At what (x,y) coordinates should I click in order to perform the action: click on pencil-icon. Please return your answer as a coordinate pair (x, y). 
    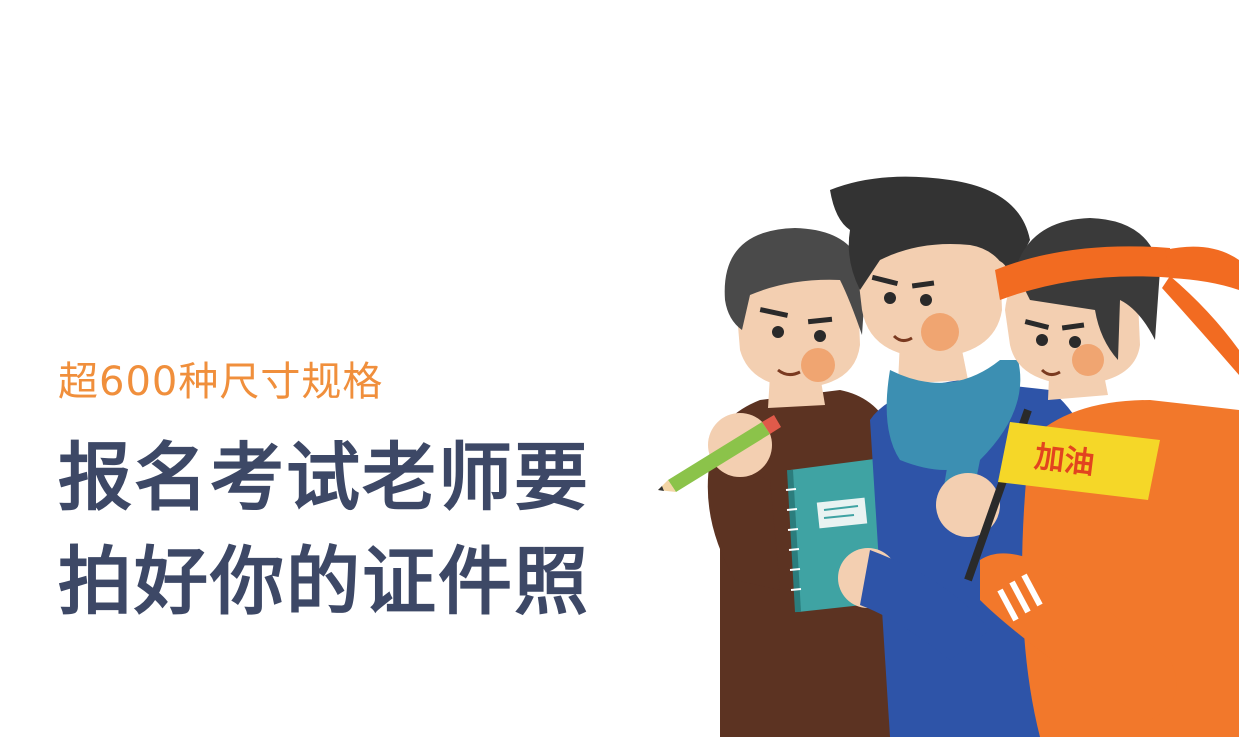
    Looking at the image, I should click on (719, 453).